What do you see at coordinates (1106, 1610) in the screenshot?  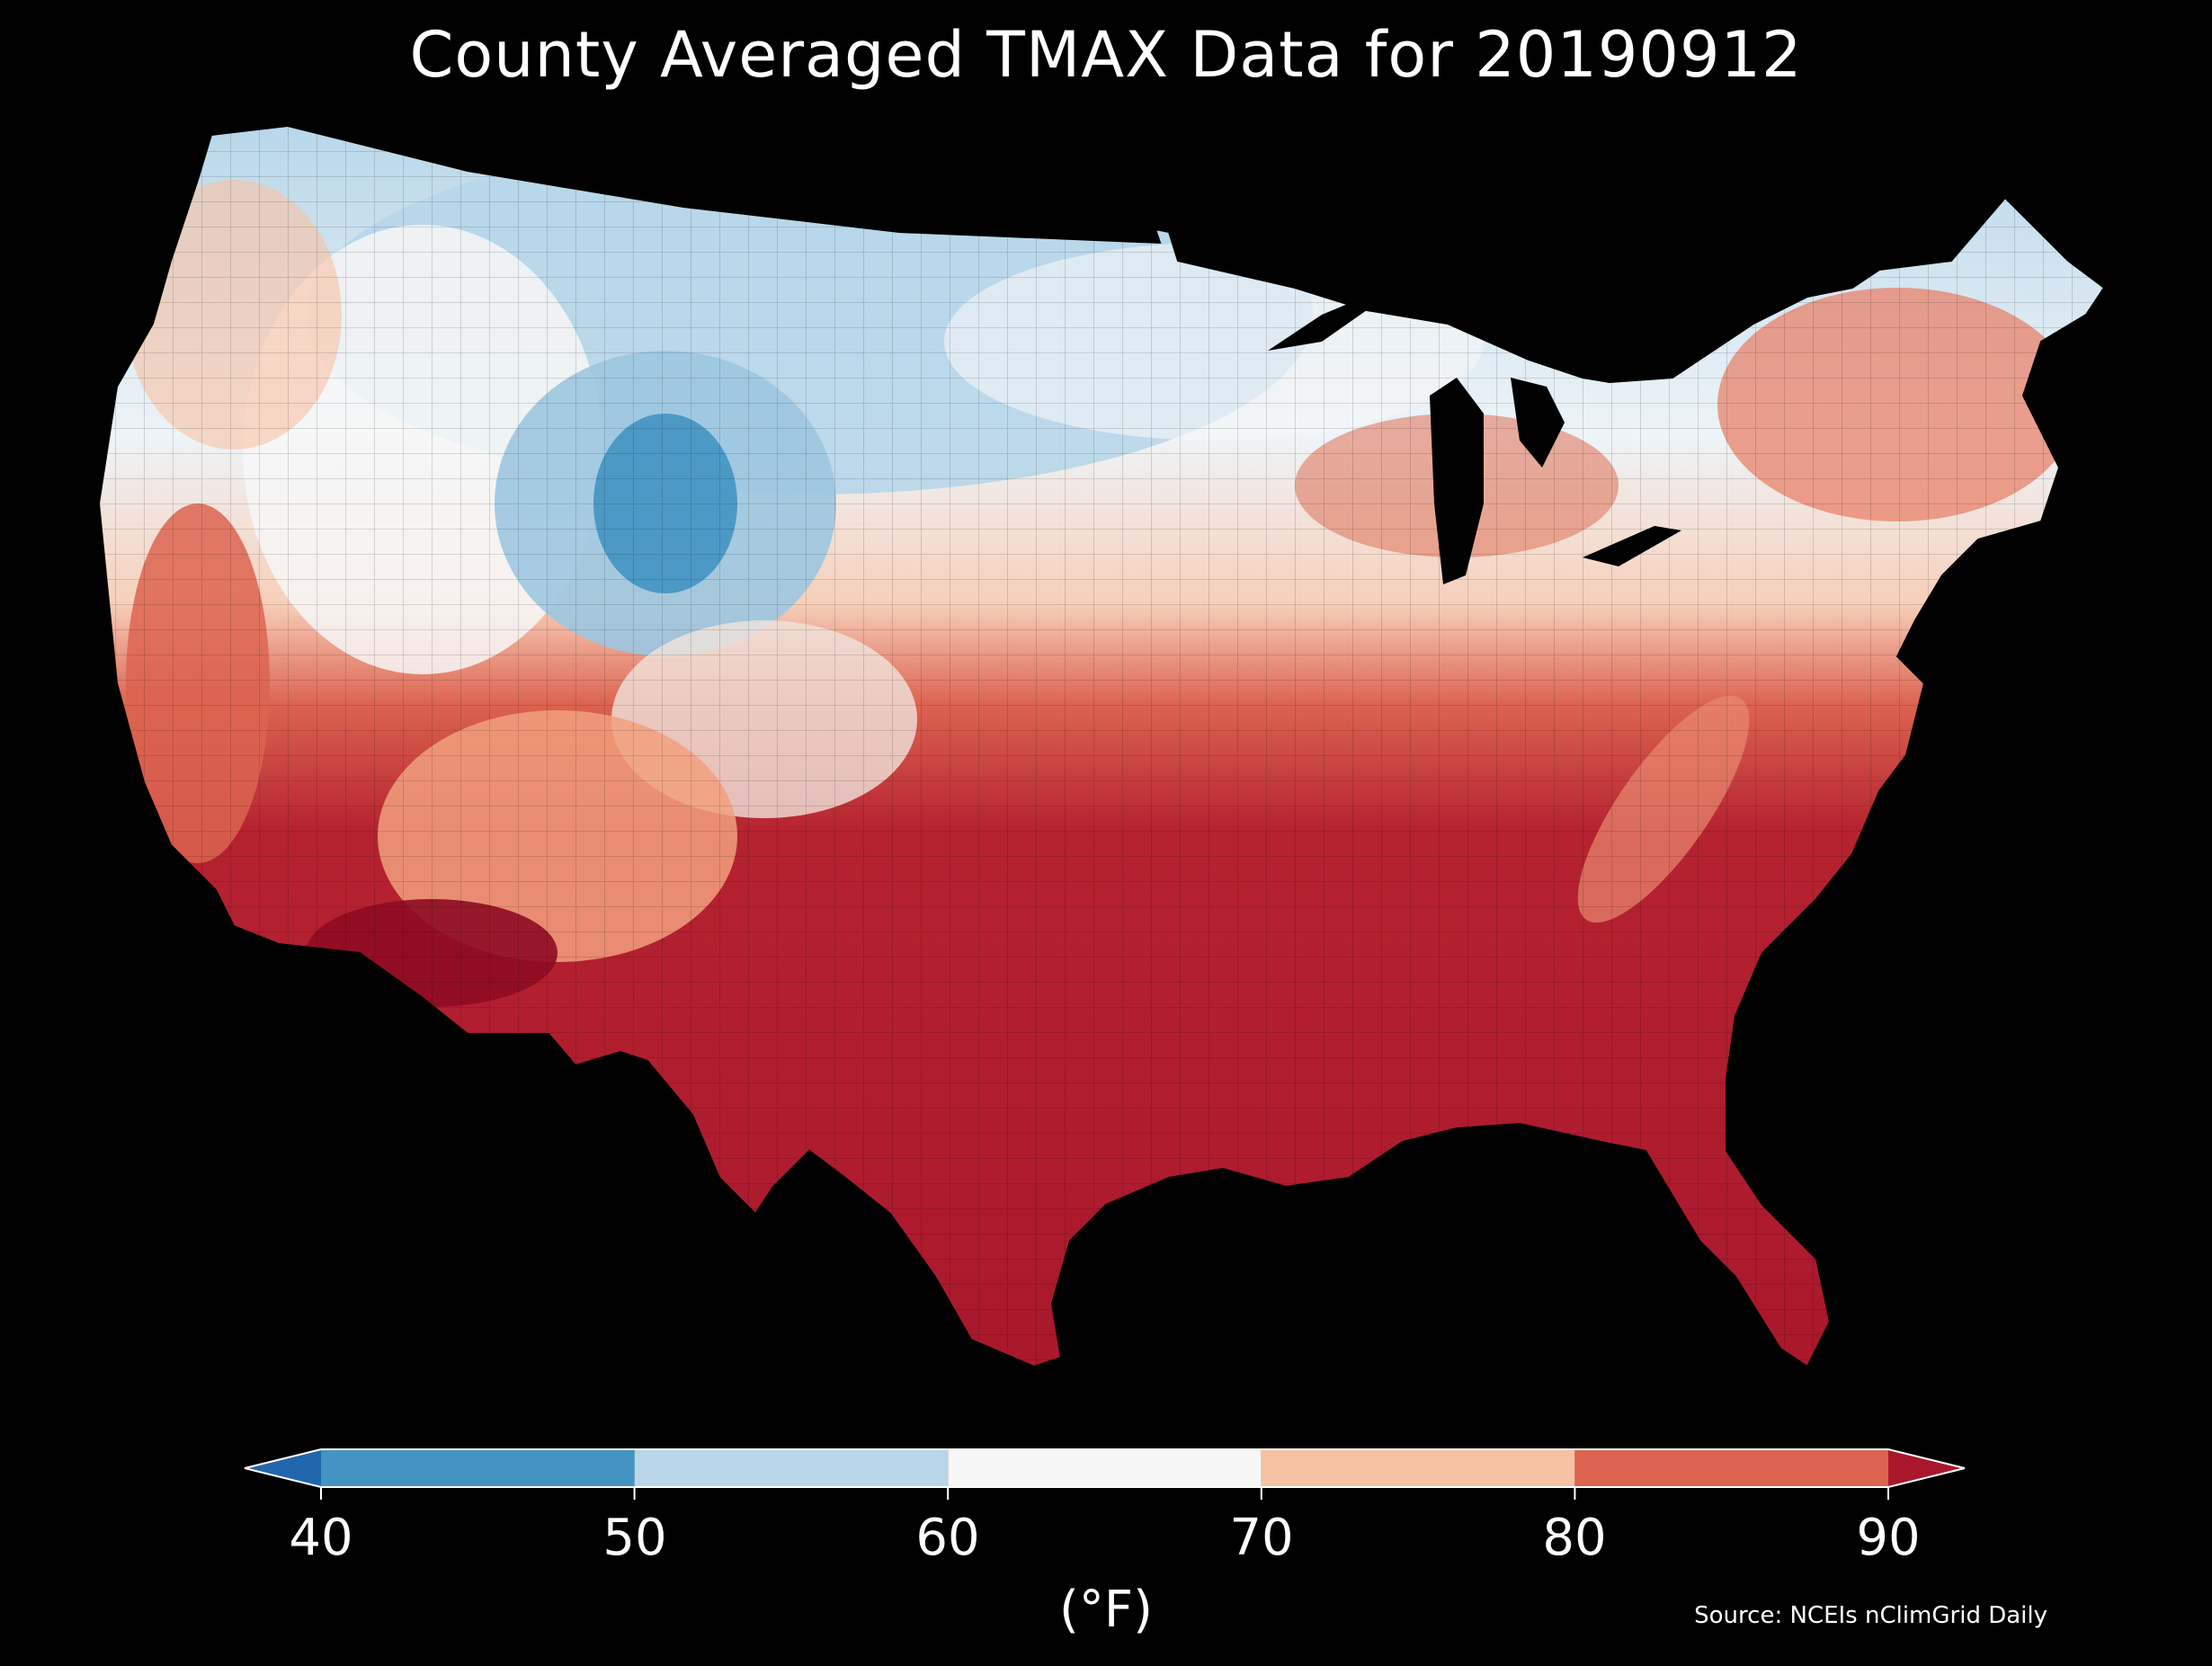 I see `colorbar-unit-label: (°F)` at bounding box center [1106, 1610].